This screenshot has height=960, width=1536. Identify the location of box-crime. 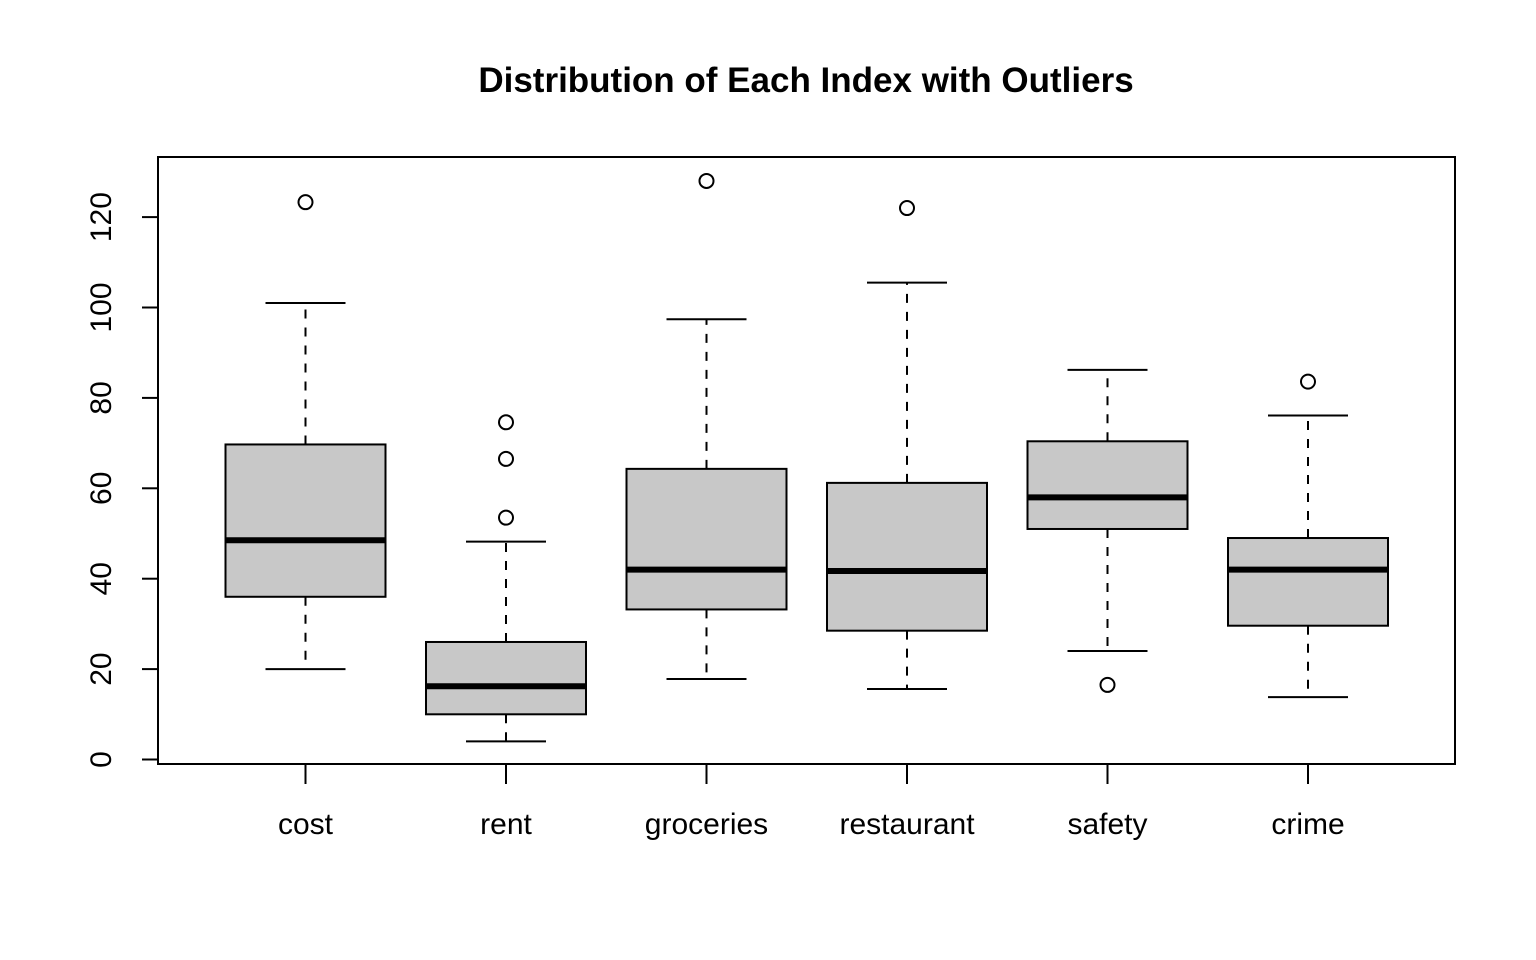
(1308, 536).